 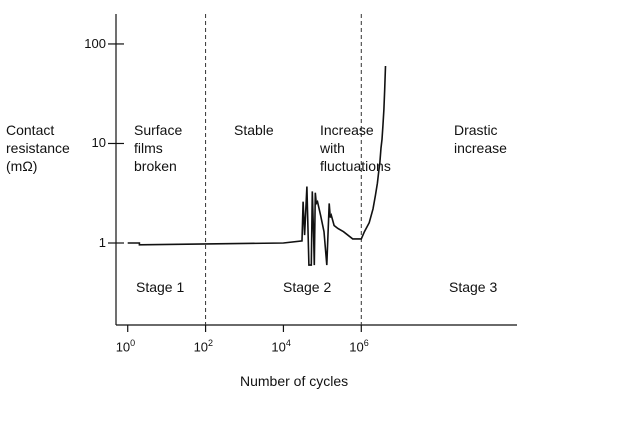 I want to click on stage-label-1: Stage 1, so click(x=160, y=287).